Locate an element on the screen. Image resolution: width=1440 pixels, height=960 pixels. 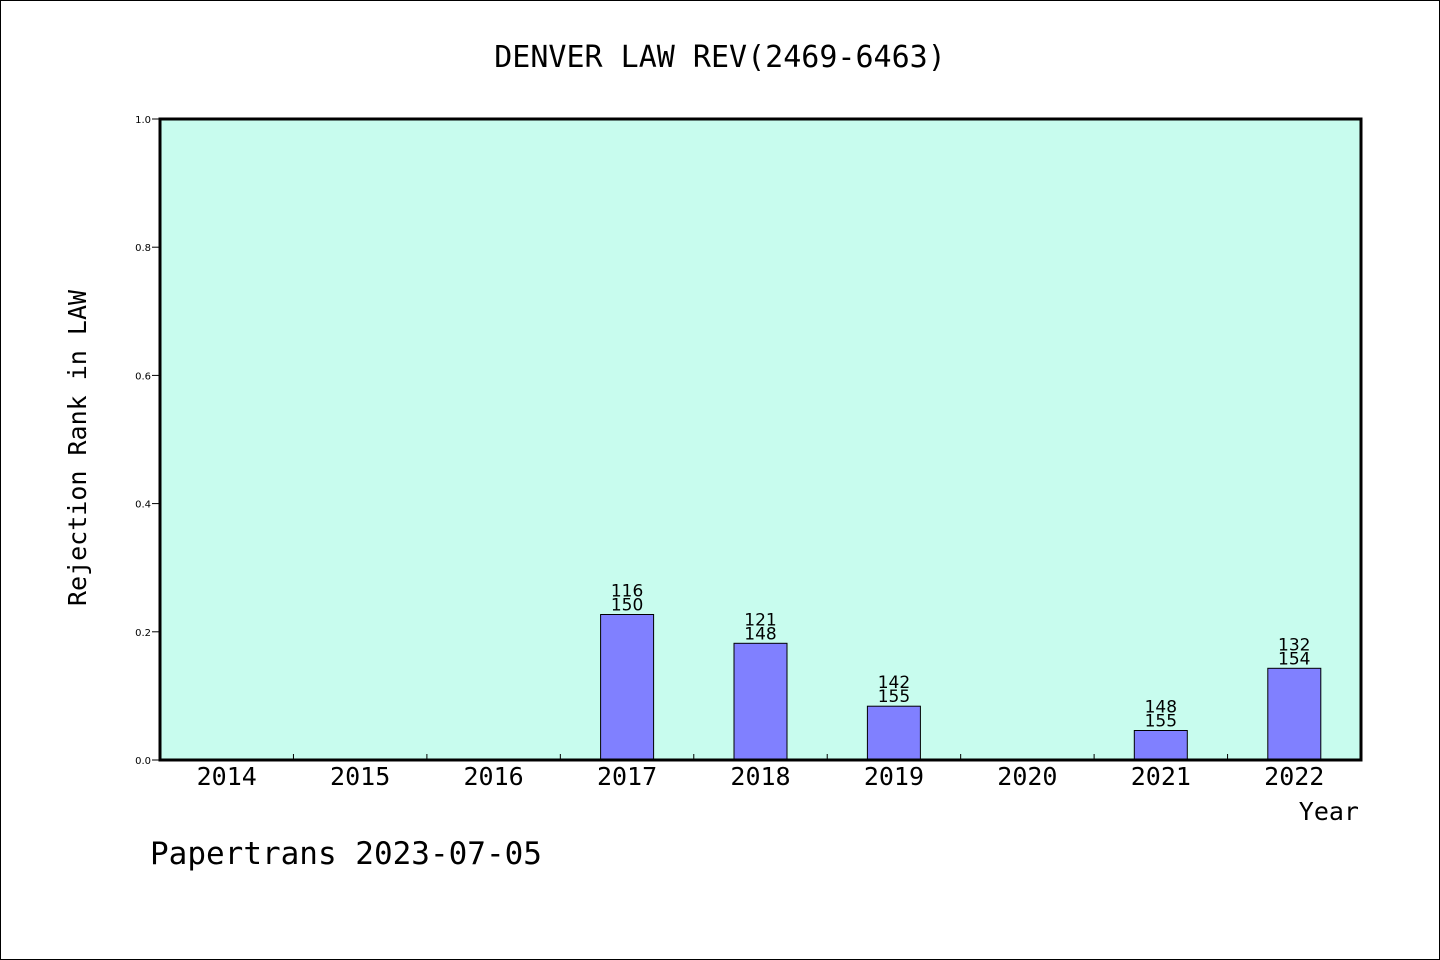
watermark-text: Papertrans 2023-07-05 is located at coordinates (346, 854).